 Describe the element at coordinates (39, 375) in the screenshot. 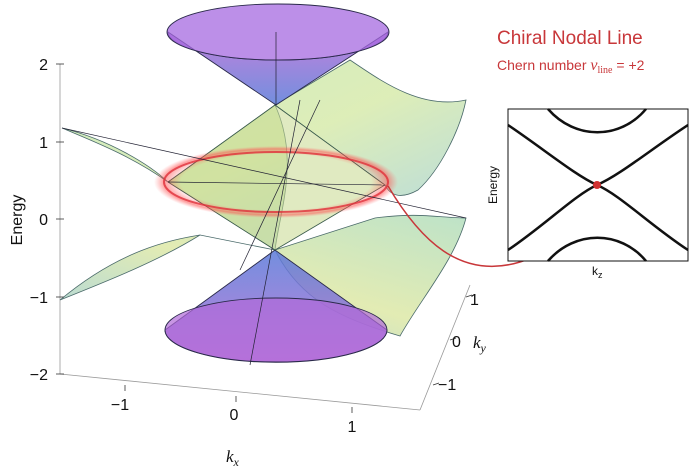

I see `y-tick-neg2: −2` at that location.